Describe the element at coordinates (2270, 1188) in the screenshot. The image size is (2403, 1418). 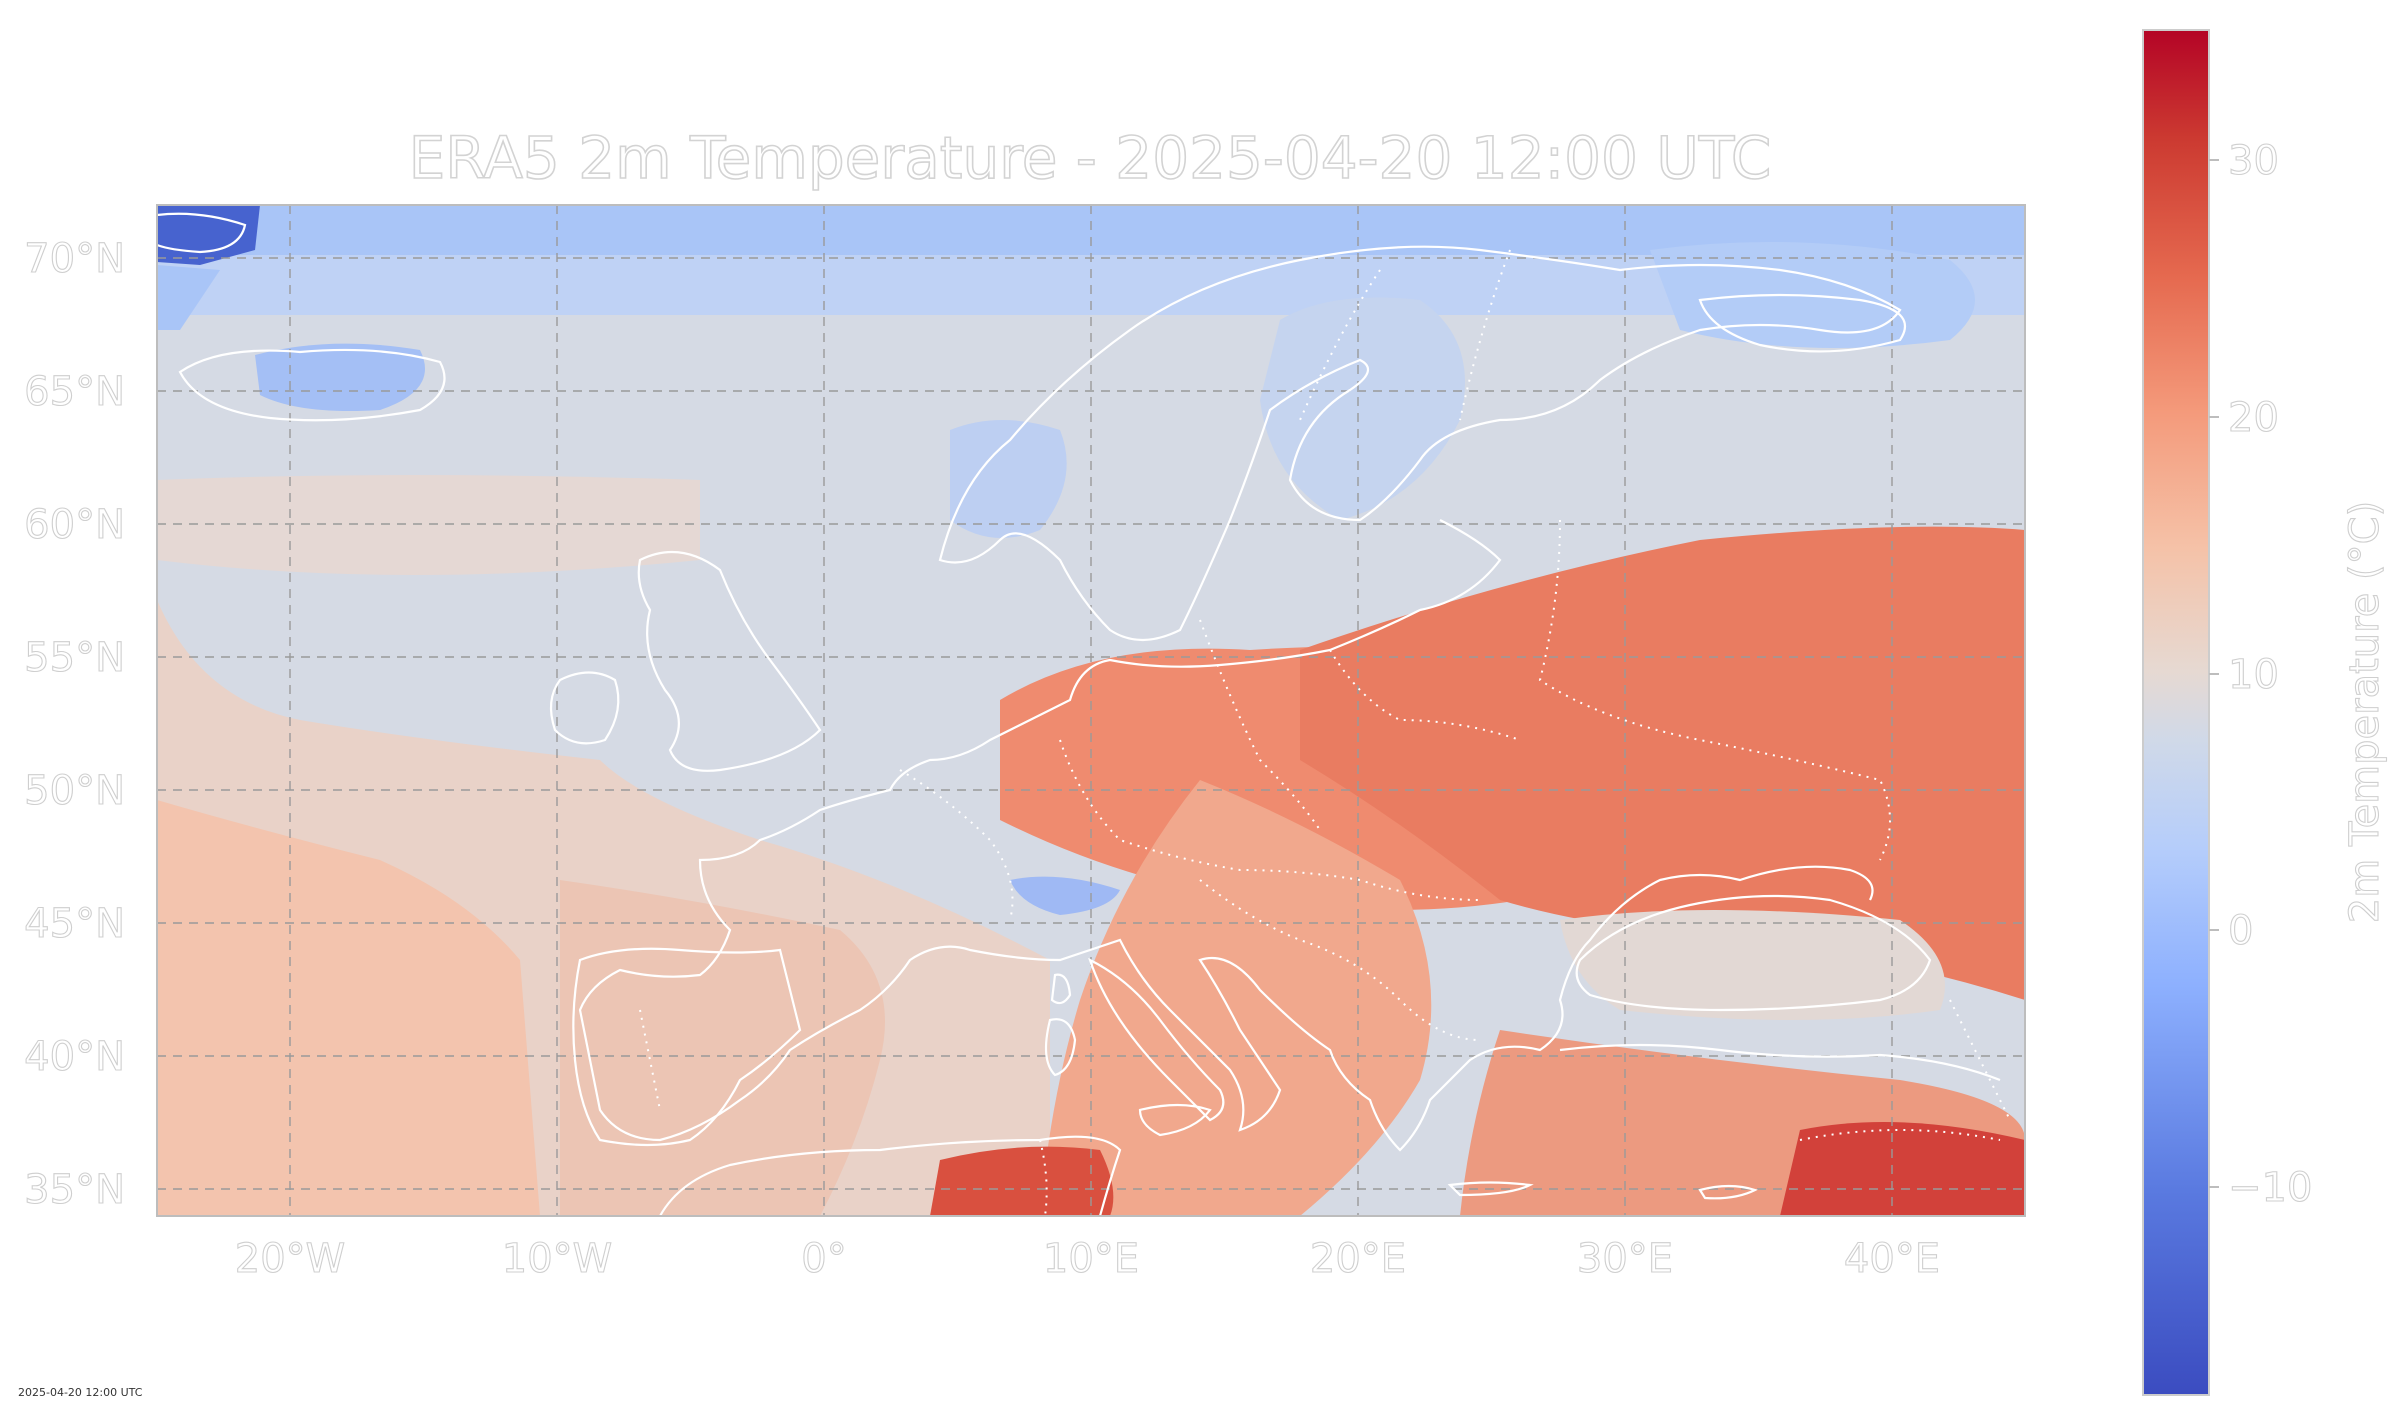
I see `colorbar-tick-minus10: −10` at that location.